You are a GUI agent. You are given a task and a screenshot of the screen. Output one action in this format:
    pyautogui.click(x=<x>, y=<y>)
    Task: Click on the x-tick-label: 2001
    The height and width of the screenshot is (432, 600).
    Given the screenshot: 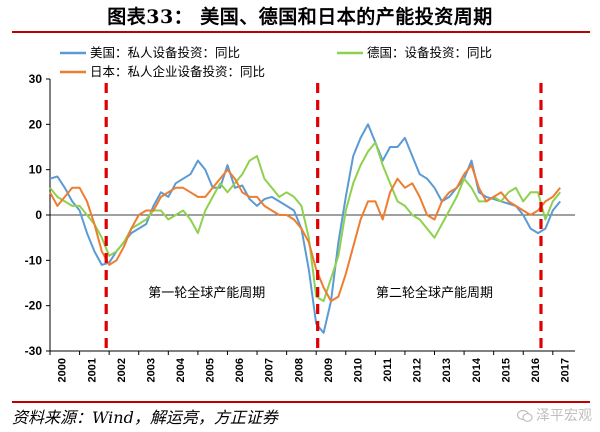 What is the action you would take?
    pyautogui.click(x=92, y=370)
    